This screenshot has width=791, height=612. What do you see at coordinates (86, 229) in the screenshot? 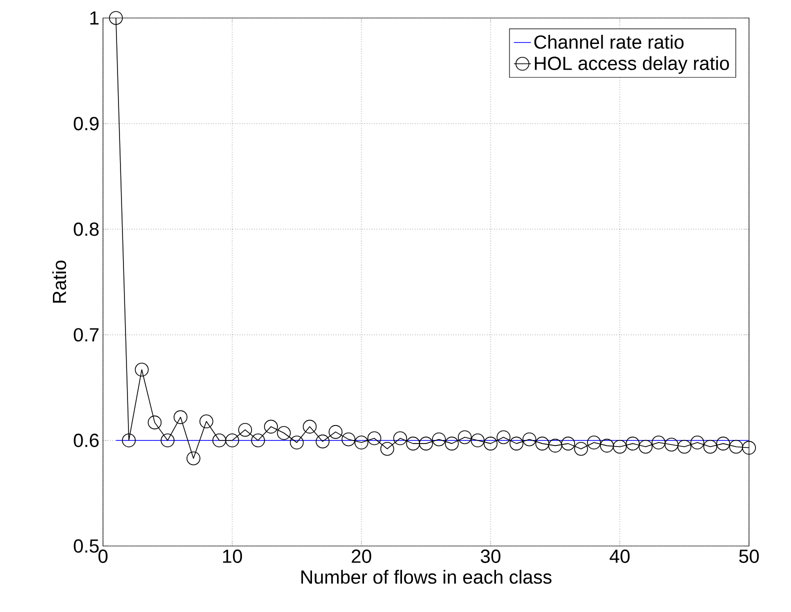
I see `y-tick-label: 0.8` at bounding box center [86, 229].